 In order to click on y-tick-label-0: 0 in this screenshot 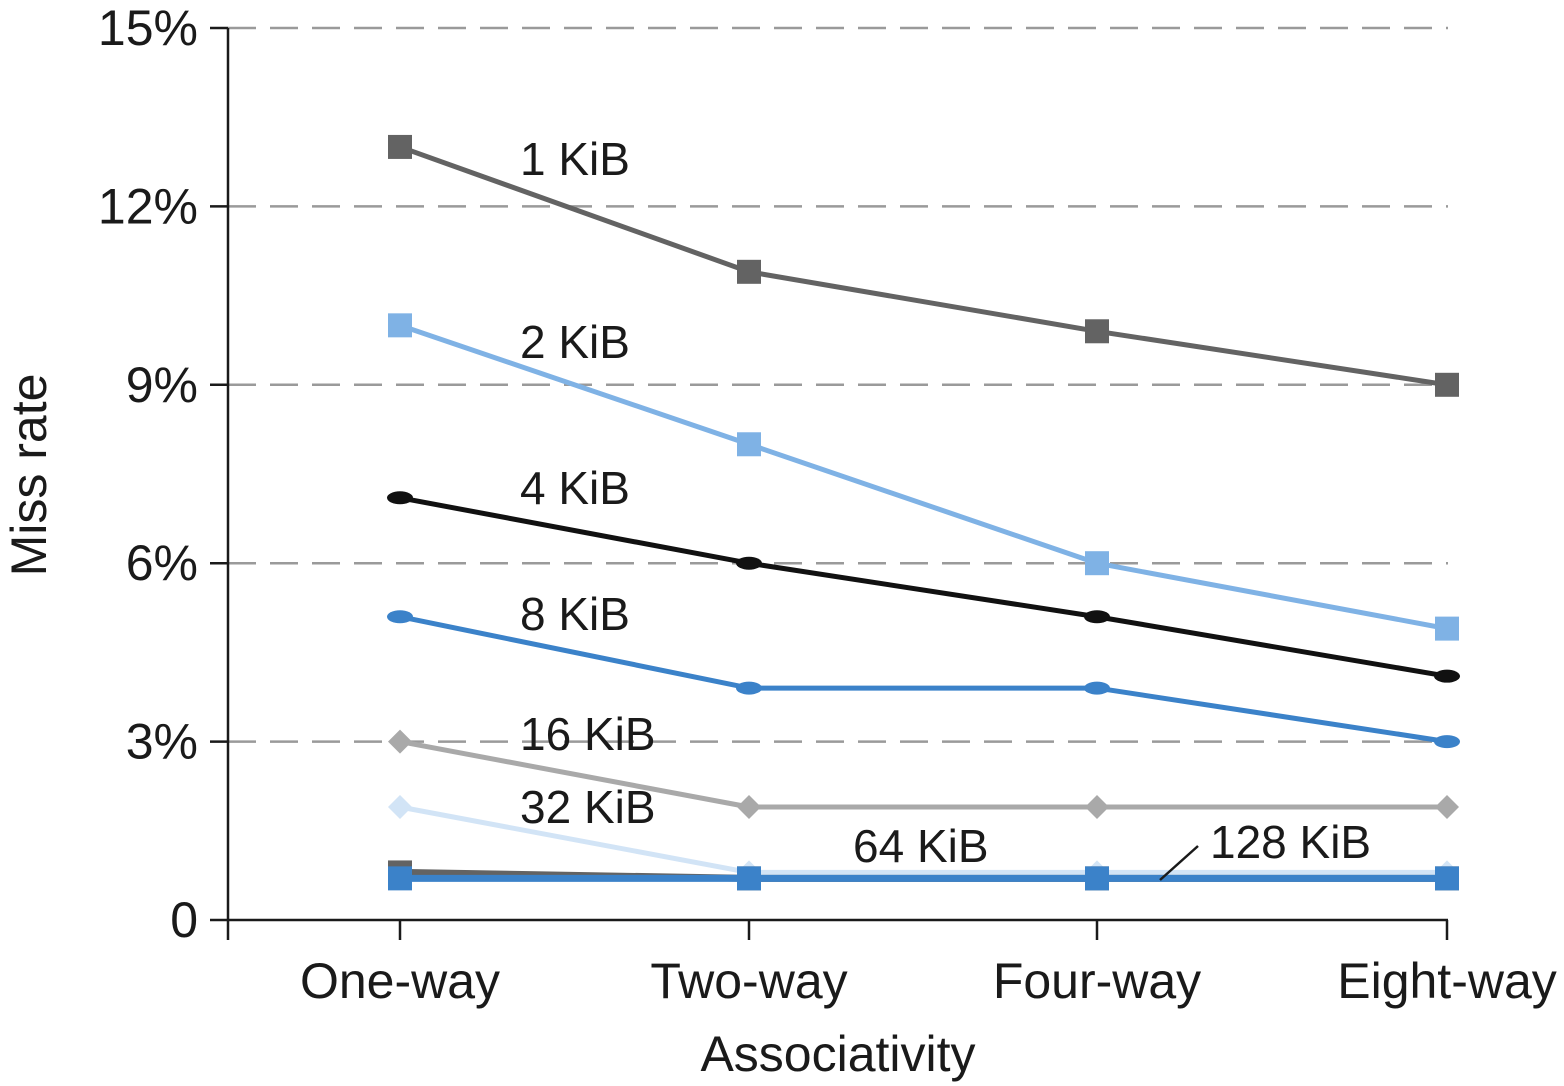, I will do `click(184, 920)`.